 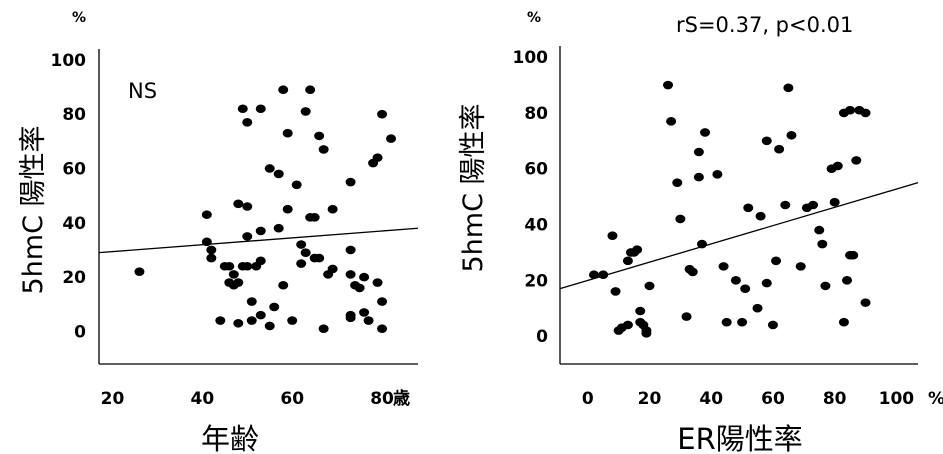 What do you see at coordinates (74, 115) in the screenshot?
I see `y-tick-label: 80` at bounding box center [74, 115].